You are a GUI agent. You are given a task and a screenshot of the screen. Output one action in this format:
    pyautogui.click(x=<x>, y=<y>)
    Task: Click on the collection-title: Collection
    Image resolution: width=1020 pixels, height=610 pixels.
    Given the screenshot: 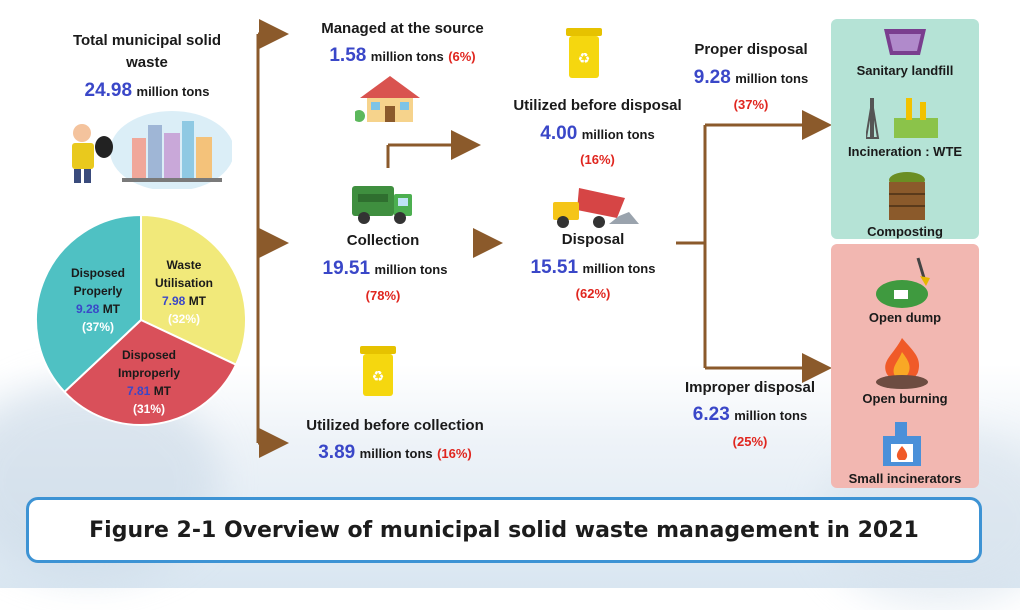 What is the action you would take?
    pyautogui.click(x=383, y=240)
    